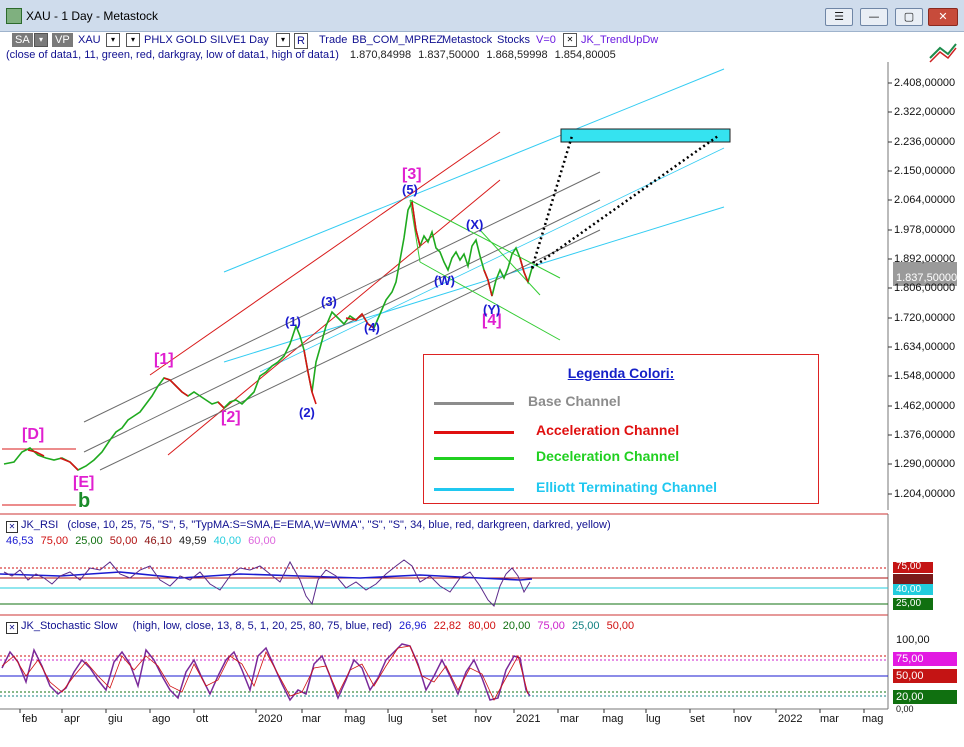 Image resolution: width=964 pixels, height=747 pixels. What do you see at coordinates (874, 17) in the screenshot?
I see `minimize-button: —` at bounding box center [874, 17].